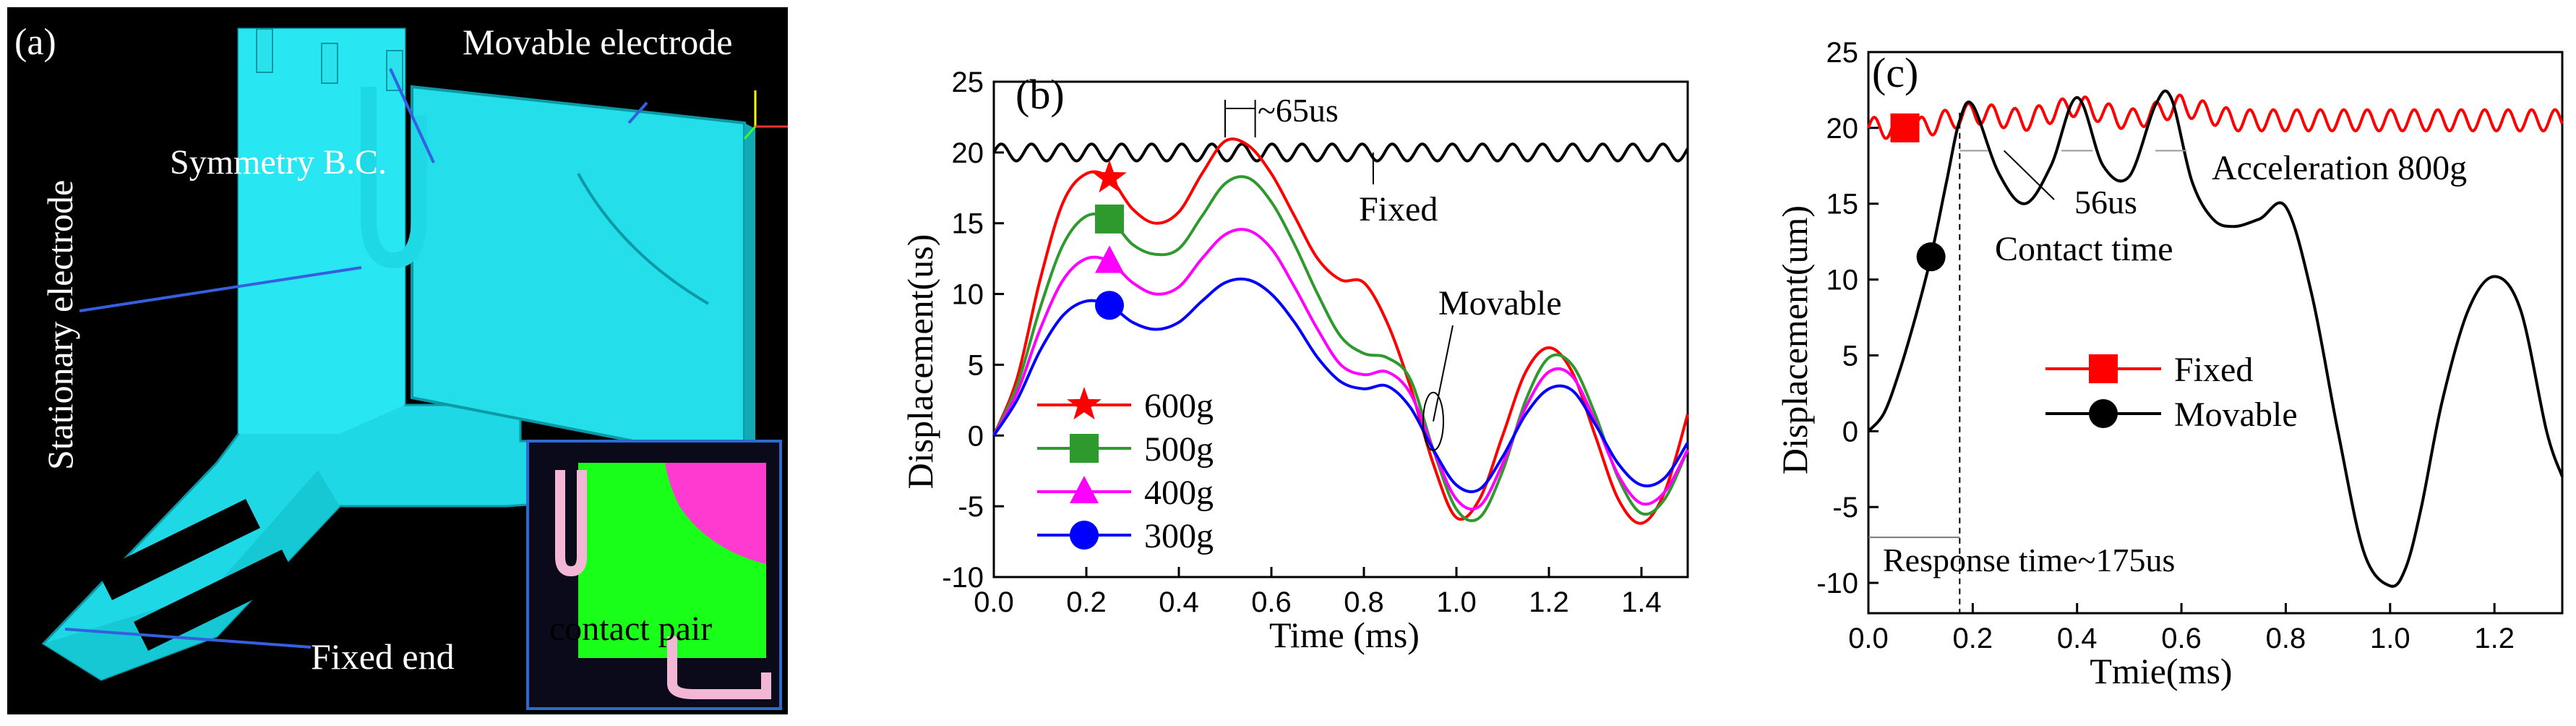 This screenshot has height=726, width=2576. What do you see at coordinates (2172, 392) in the screenshot?
I see `chart-c-legend: Fixed Movable` at bounding box center [2172, 392].